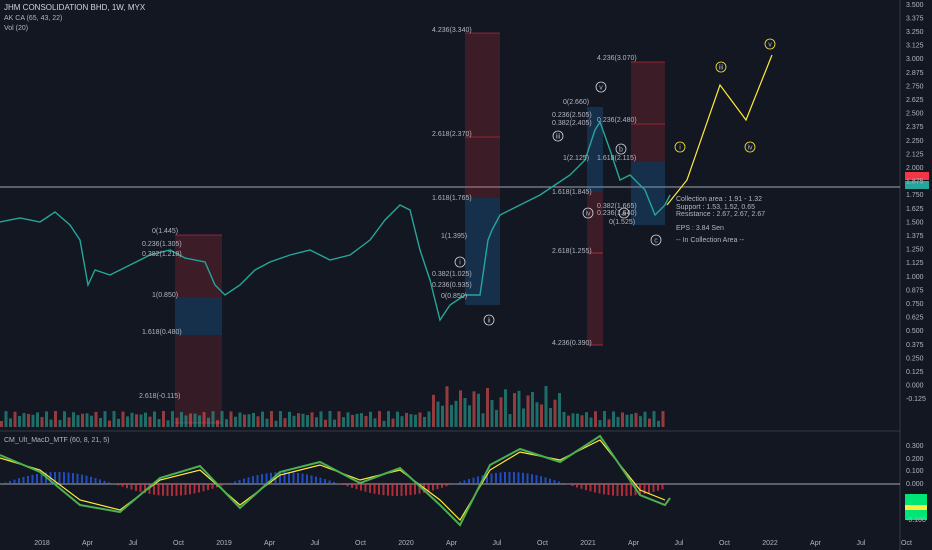 This screenshot has height=550, width=932. What do you see at coordinates (770, 44) in the screenshot?
I see `wave-label: v` at bounding box center [770, 44].